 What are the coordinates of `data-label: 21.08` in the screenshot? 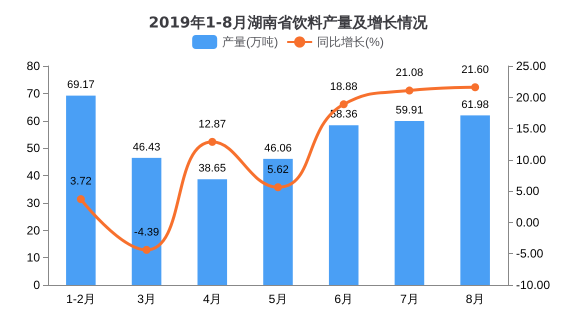 It's located at (410, 73).